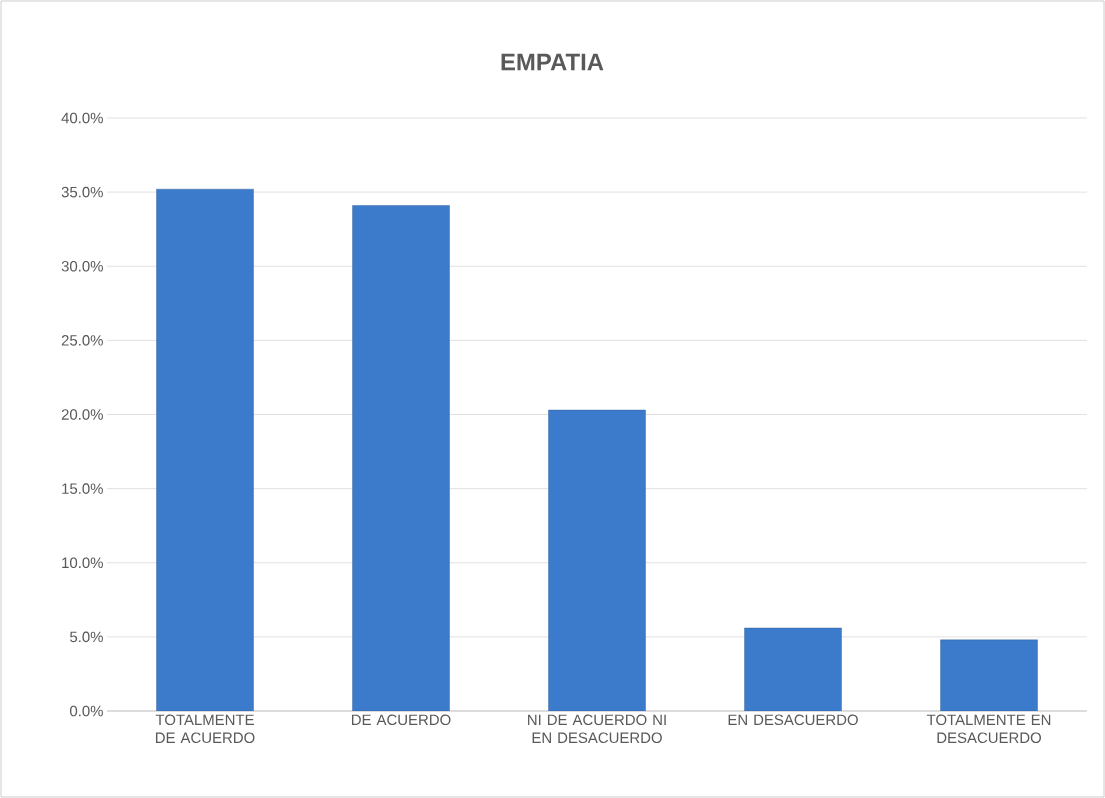 This screenshot has height=798, width=1105. What do you see at coordinates (82, 118) in the screenshot?
I see `y-tick-label: 40.0%` at bounding box center [82, 118].